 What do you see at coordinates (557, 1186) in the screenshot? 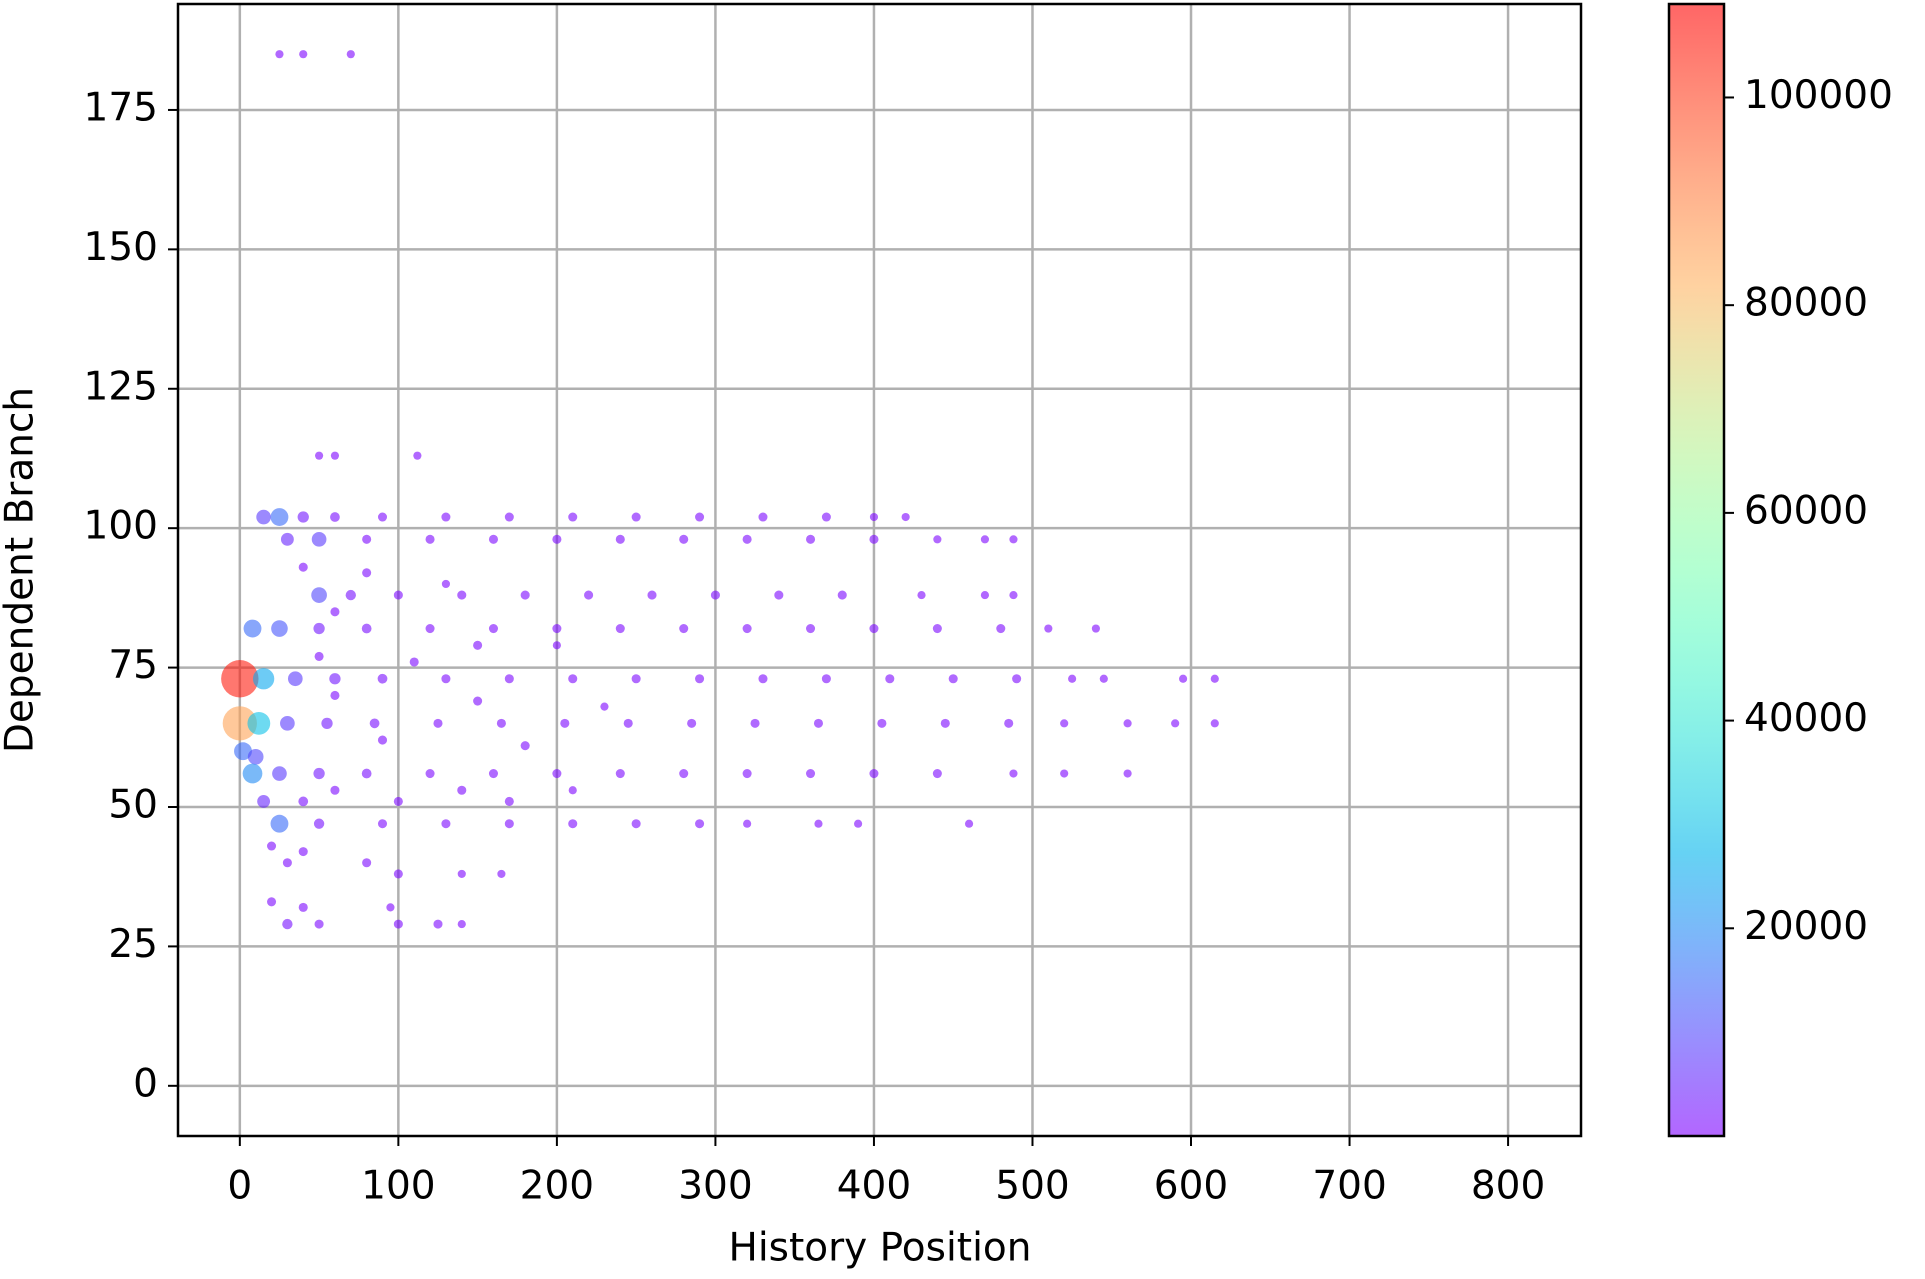
I see `x-tick-label: 200` at bounding box center [557, 1186].